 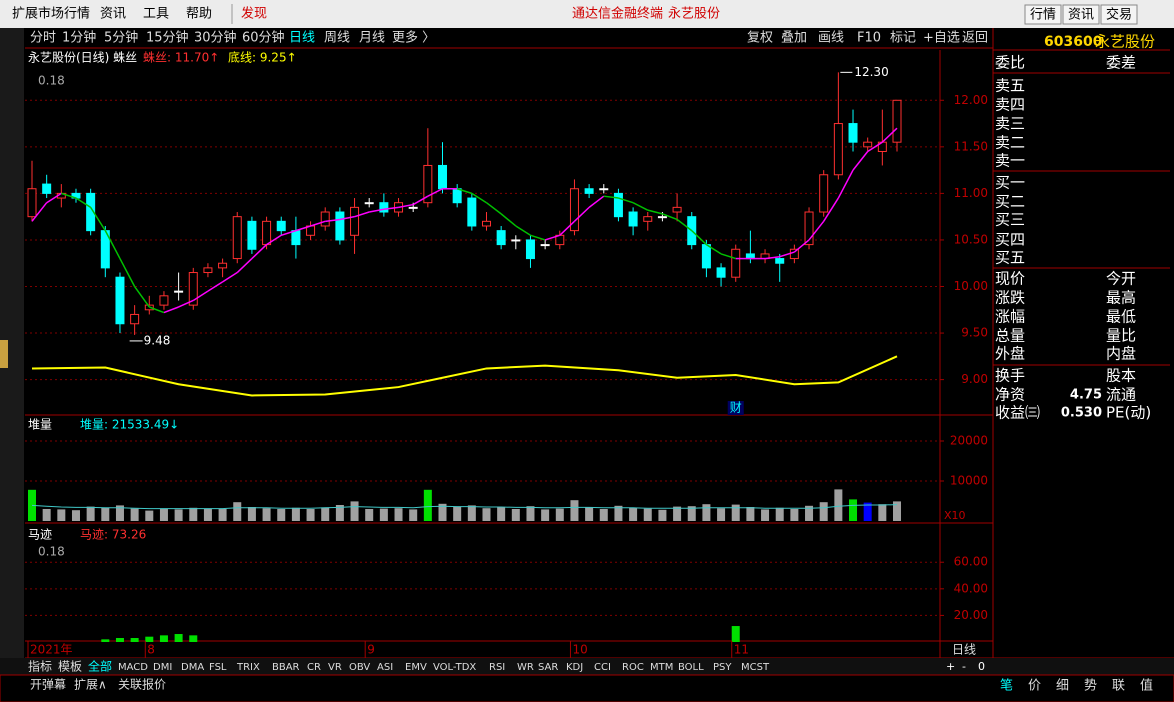 What do you see at coordinates (1010, 183) in the screenshot?
I see `quote-label: 买一` at bounding box center [1010, 183].